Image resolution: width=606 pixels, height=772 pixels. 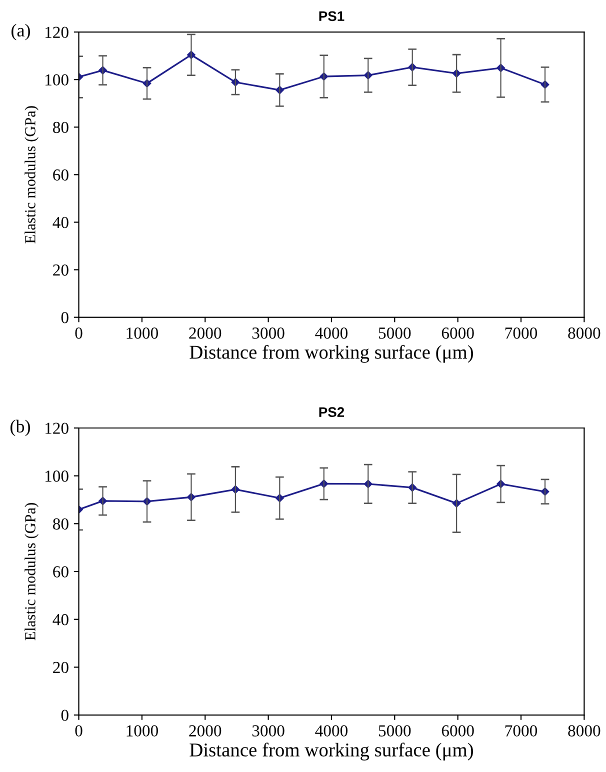 What do you see at coordinates (20, 428) in the screenshot?
I see `text: (b)` at bounding box center [20, 428].